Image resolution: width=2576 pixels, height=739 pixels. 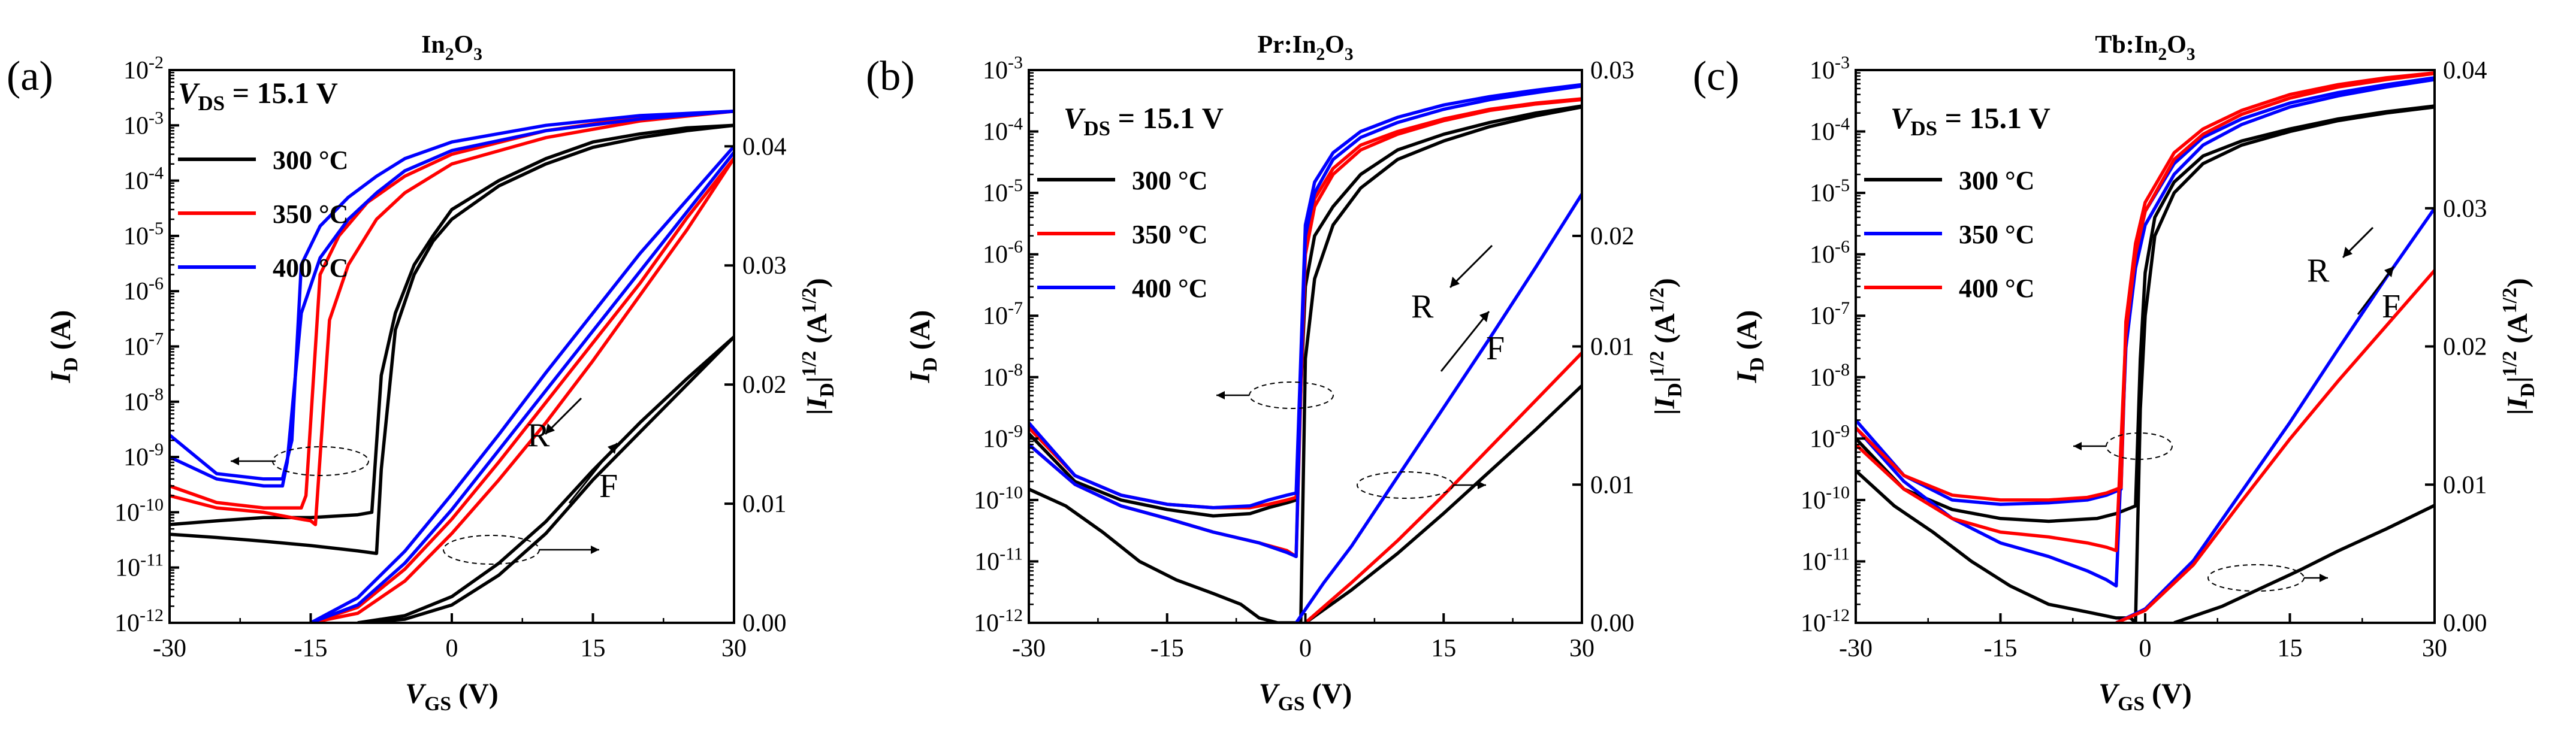 What do you see at coordinates (64, 347) in the screenshot?
I see `left-axis-title-group: ID (A)` at bounding box center [64, 347].